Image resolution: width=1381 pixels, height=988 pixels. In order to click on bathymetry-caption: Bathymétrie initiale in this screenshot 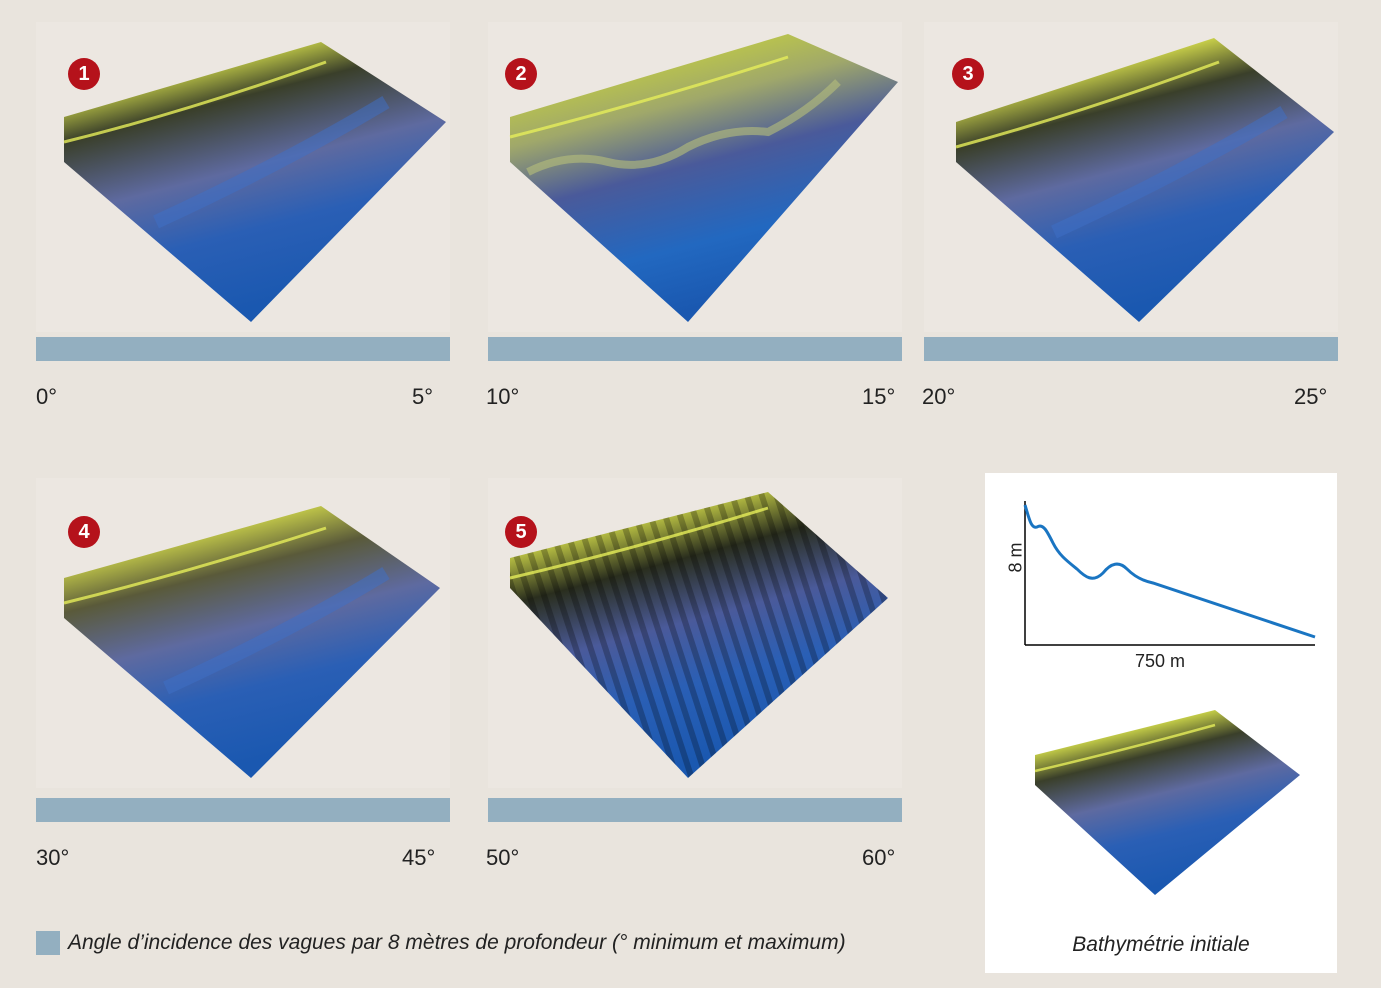, I will do `click(1161, 944)`.